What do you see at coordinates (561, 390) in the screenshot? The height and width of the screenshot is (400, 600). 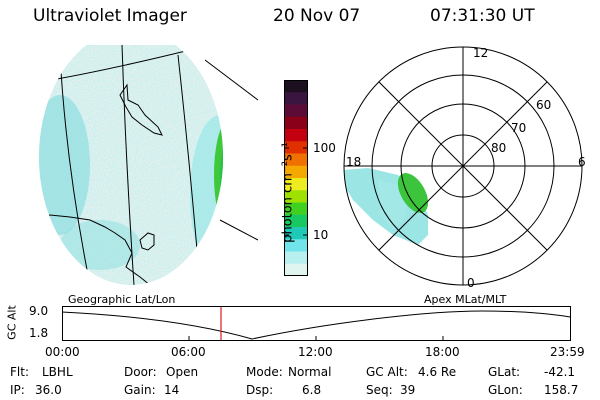 I see `info-glon-value: 158.7` at bounding box center [561, 390].